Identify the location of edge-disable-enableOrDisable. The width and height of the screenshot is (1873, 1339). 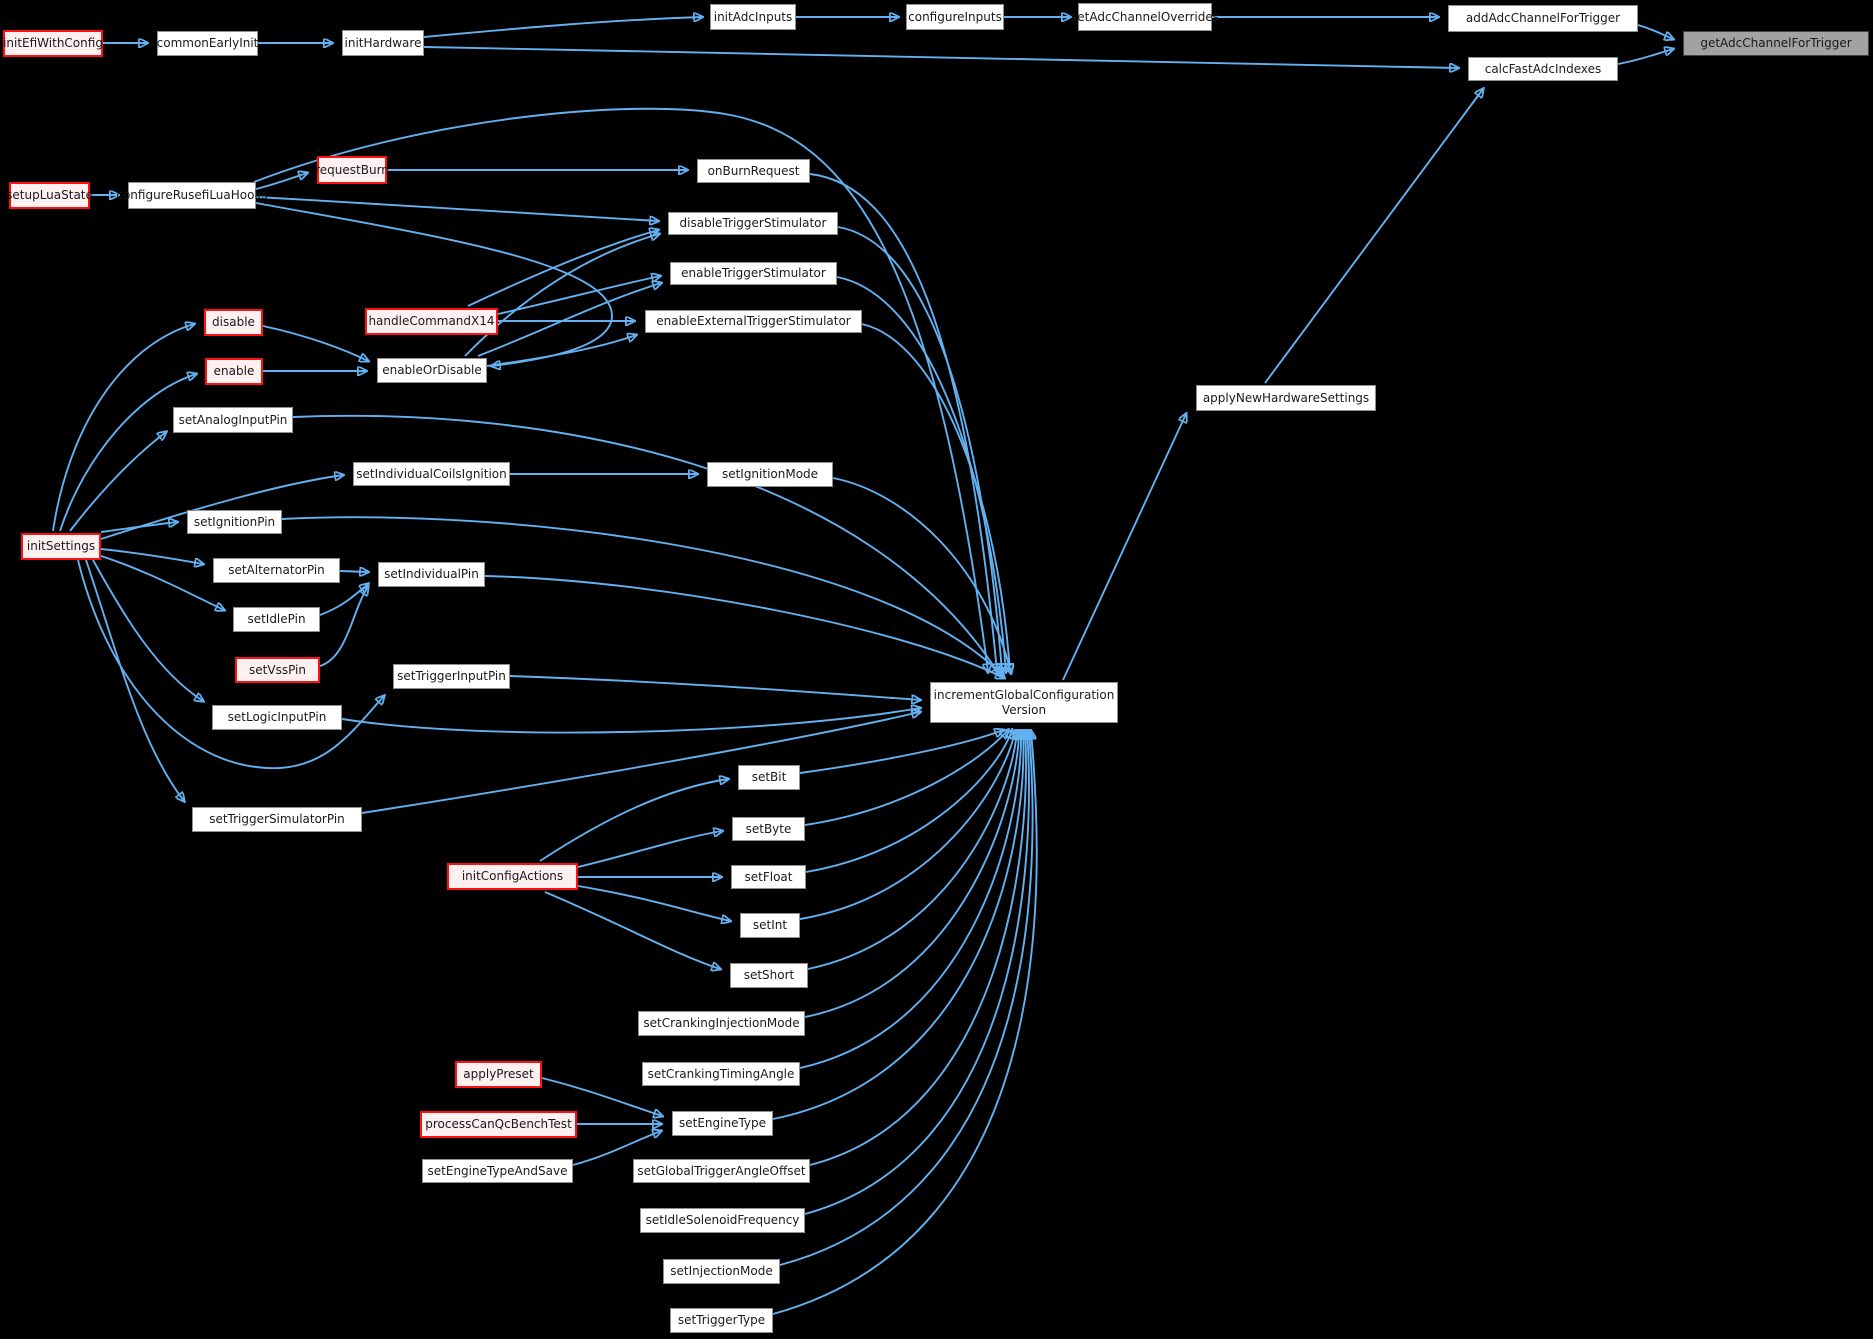
(315, 343).